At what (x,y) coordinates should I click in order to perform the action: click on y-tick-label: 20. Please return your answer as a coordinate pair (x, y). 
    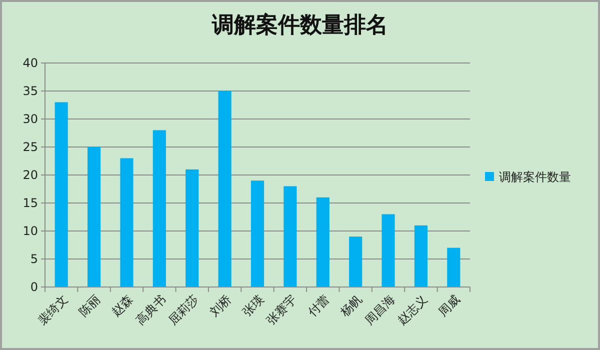
    Looking at the image, I should click on (30, 175).